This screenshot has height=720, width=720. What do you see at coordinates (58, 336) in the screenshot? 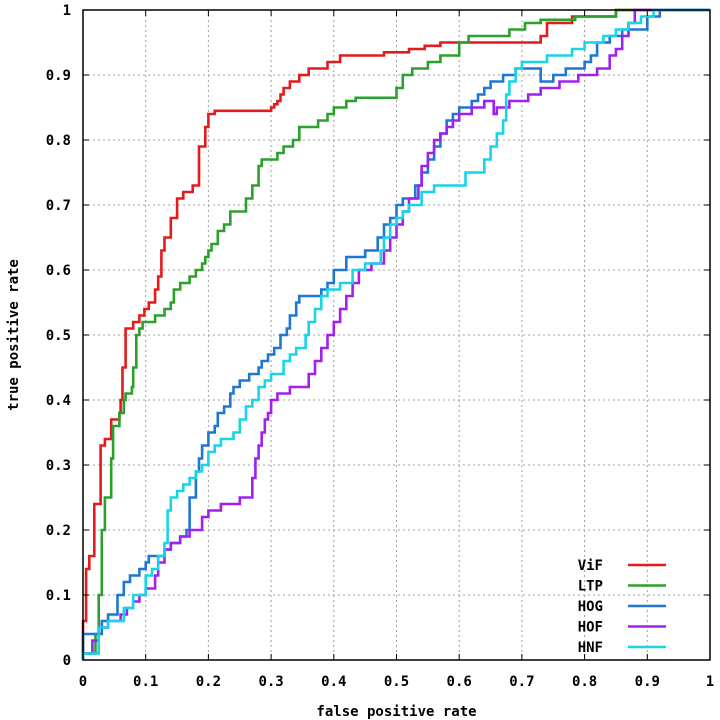
I see `y-tick-label: 0.5` at bounding box center [58, 336].